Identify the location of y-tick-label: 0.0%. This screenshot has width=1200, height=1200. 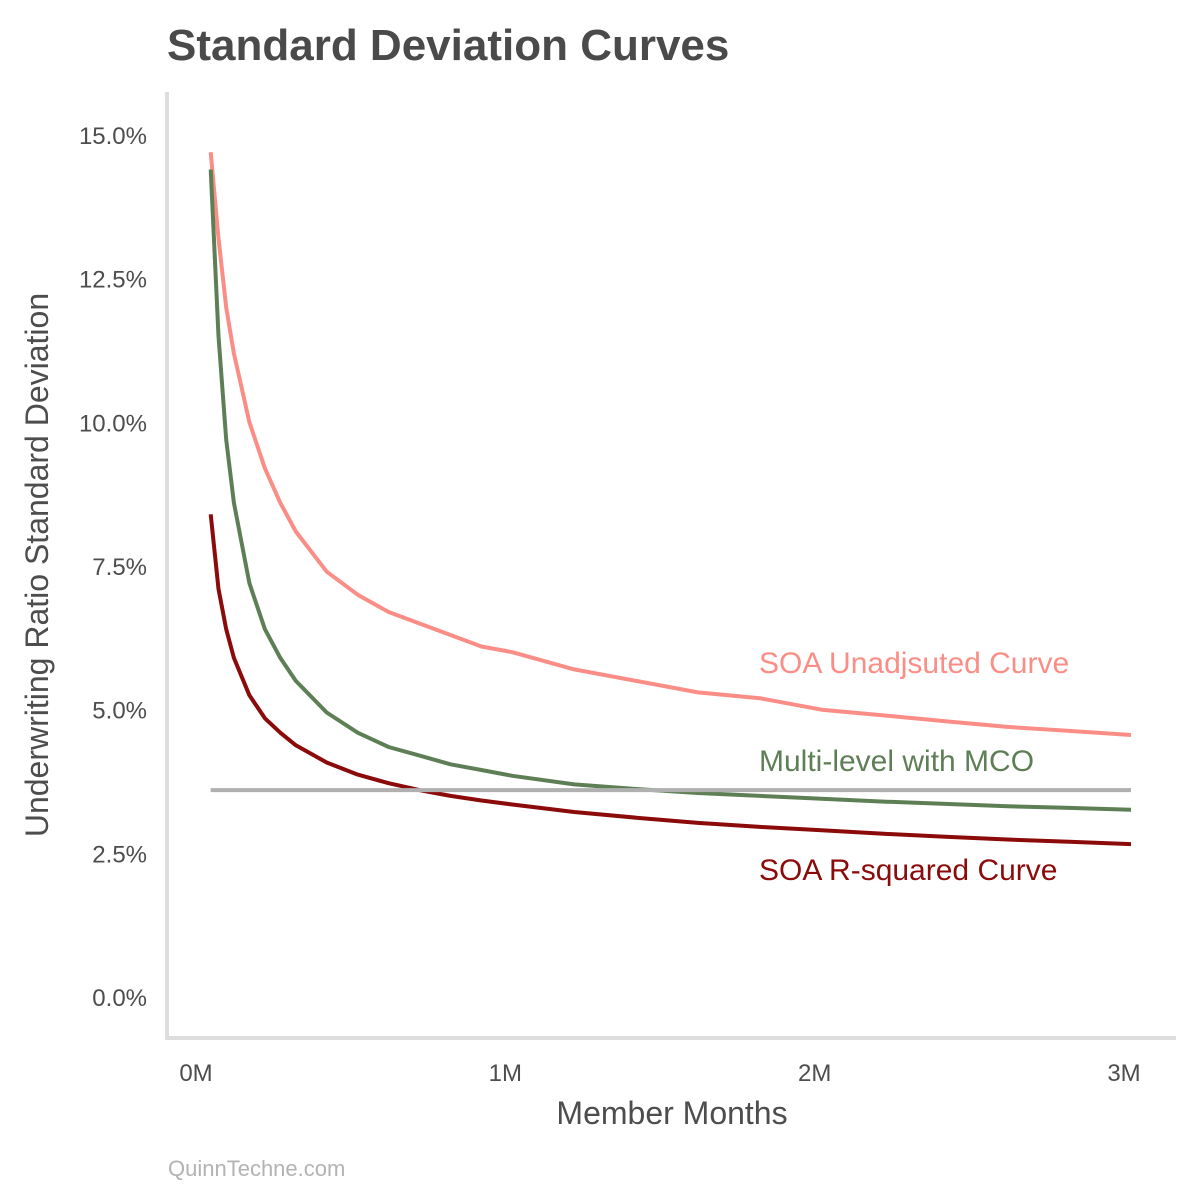
(119, 998).